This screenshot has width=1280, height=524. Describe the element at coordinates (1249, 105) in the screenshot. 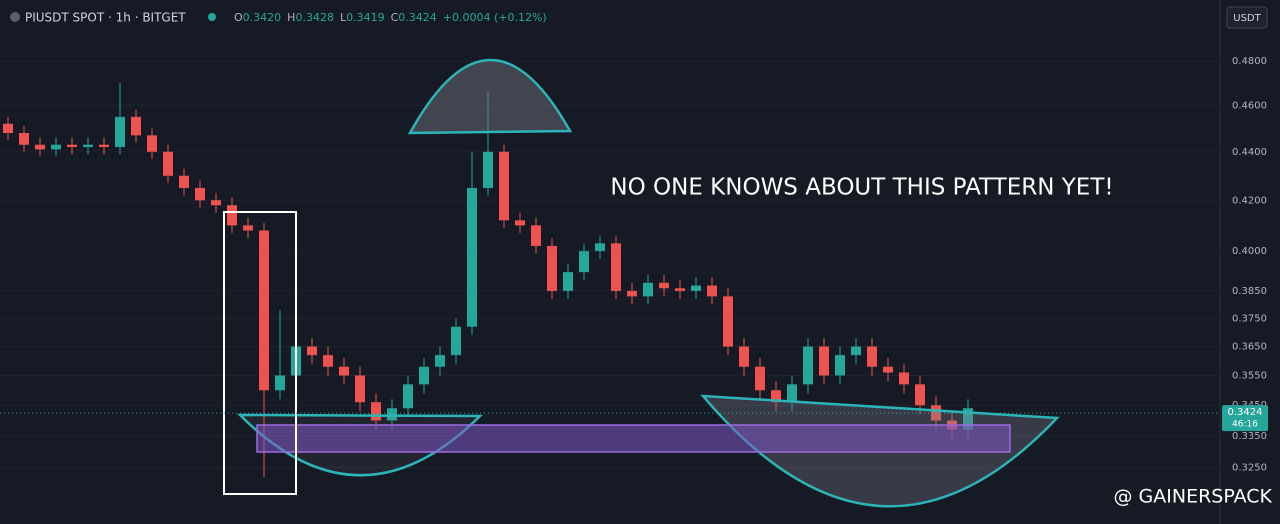

I see `y-tick-label: 0.4600` at that location.